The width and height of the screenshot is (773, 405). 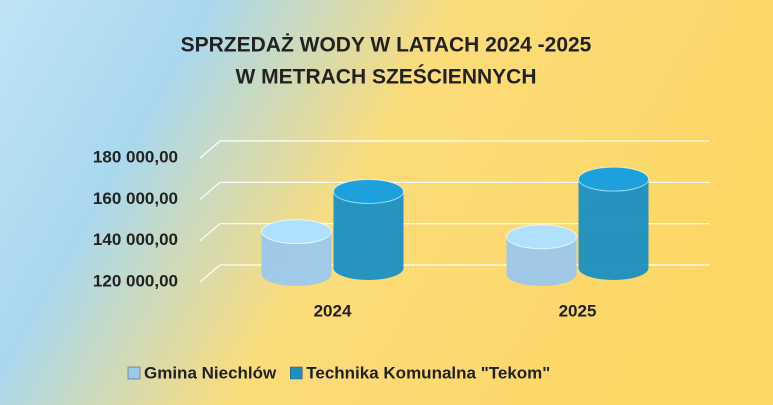 What do you see at coordinates (135, 239) in the screenshot?
I see `y-tick-label: 140 000,00` at bounding box center [135, 239].